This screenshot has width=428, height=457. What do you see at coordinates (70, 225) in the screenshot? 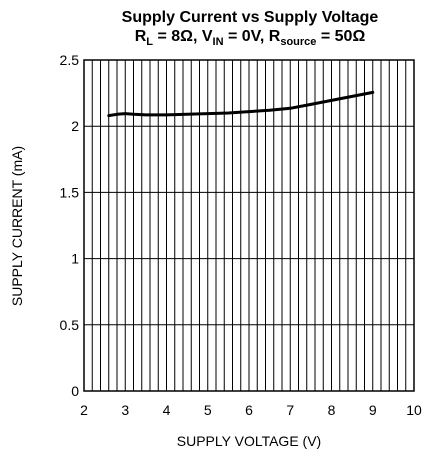
I see `y-tick-labels: 0 0.5 1 1.5 2 2.5` at bounding box center [70, 225].